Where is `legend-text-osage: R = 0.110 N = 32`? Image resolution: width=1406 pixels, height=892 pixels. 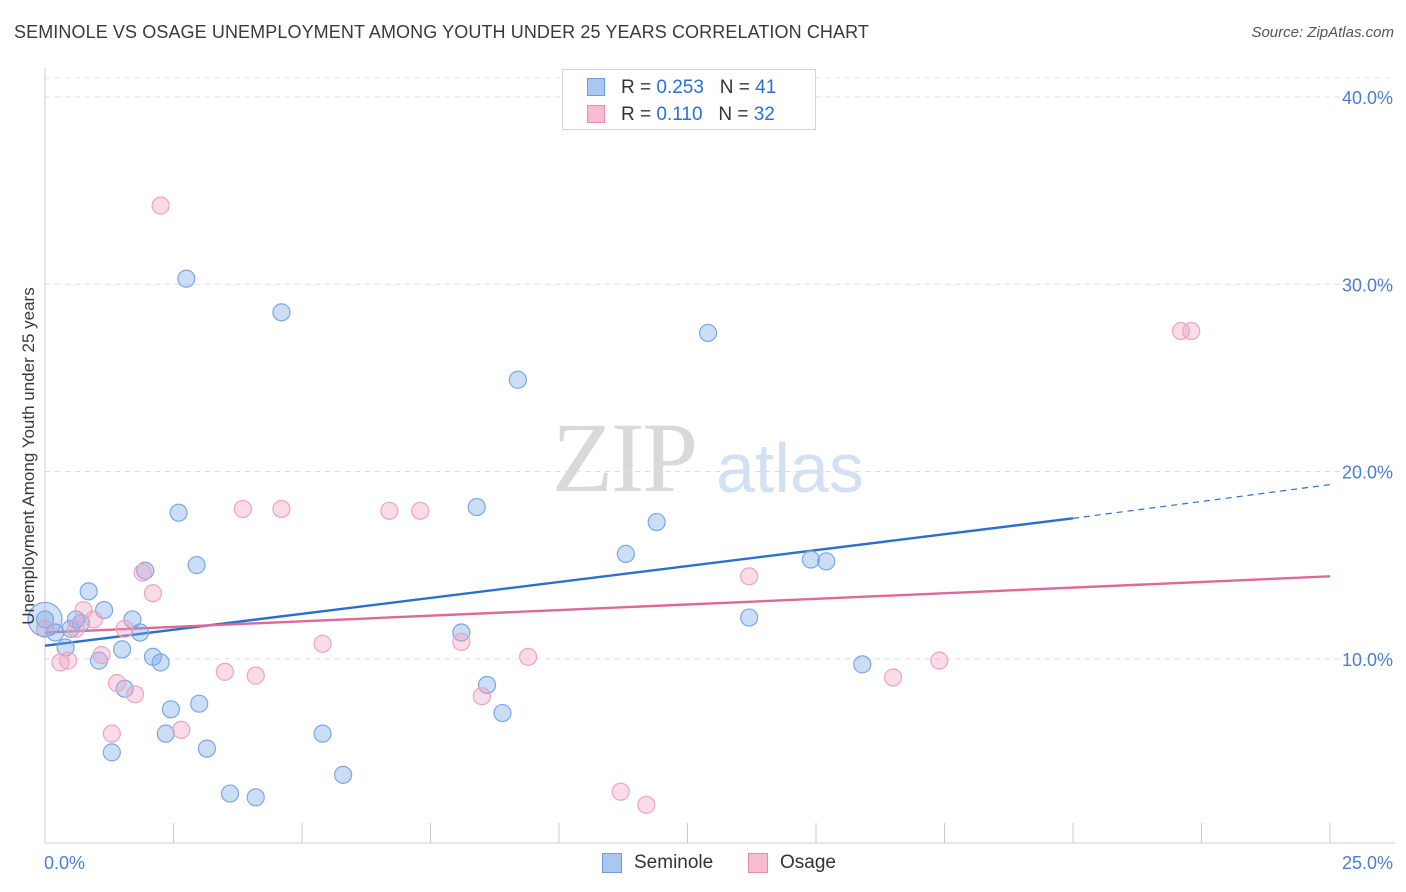 legend-text-osage: R = 0.110 N = 32 is located at coordinates (698, 114).